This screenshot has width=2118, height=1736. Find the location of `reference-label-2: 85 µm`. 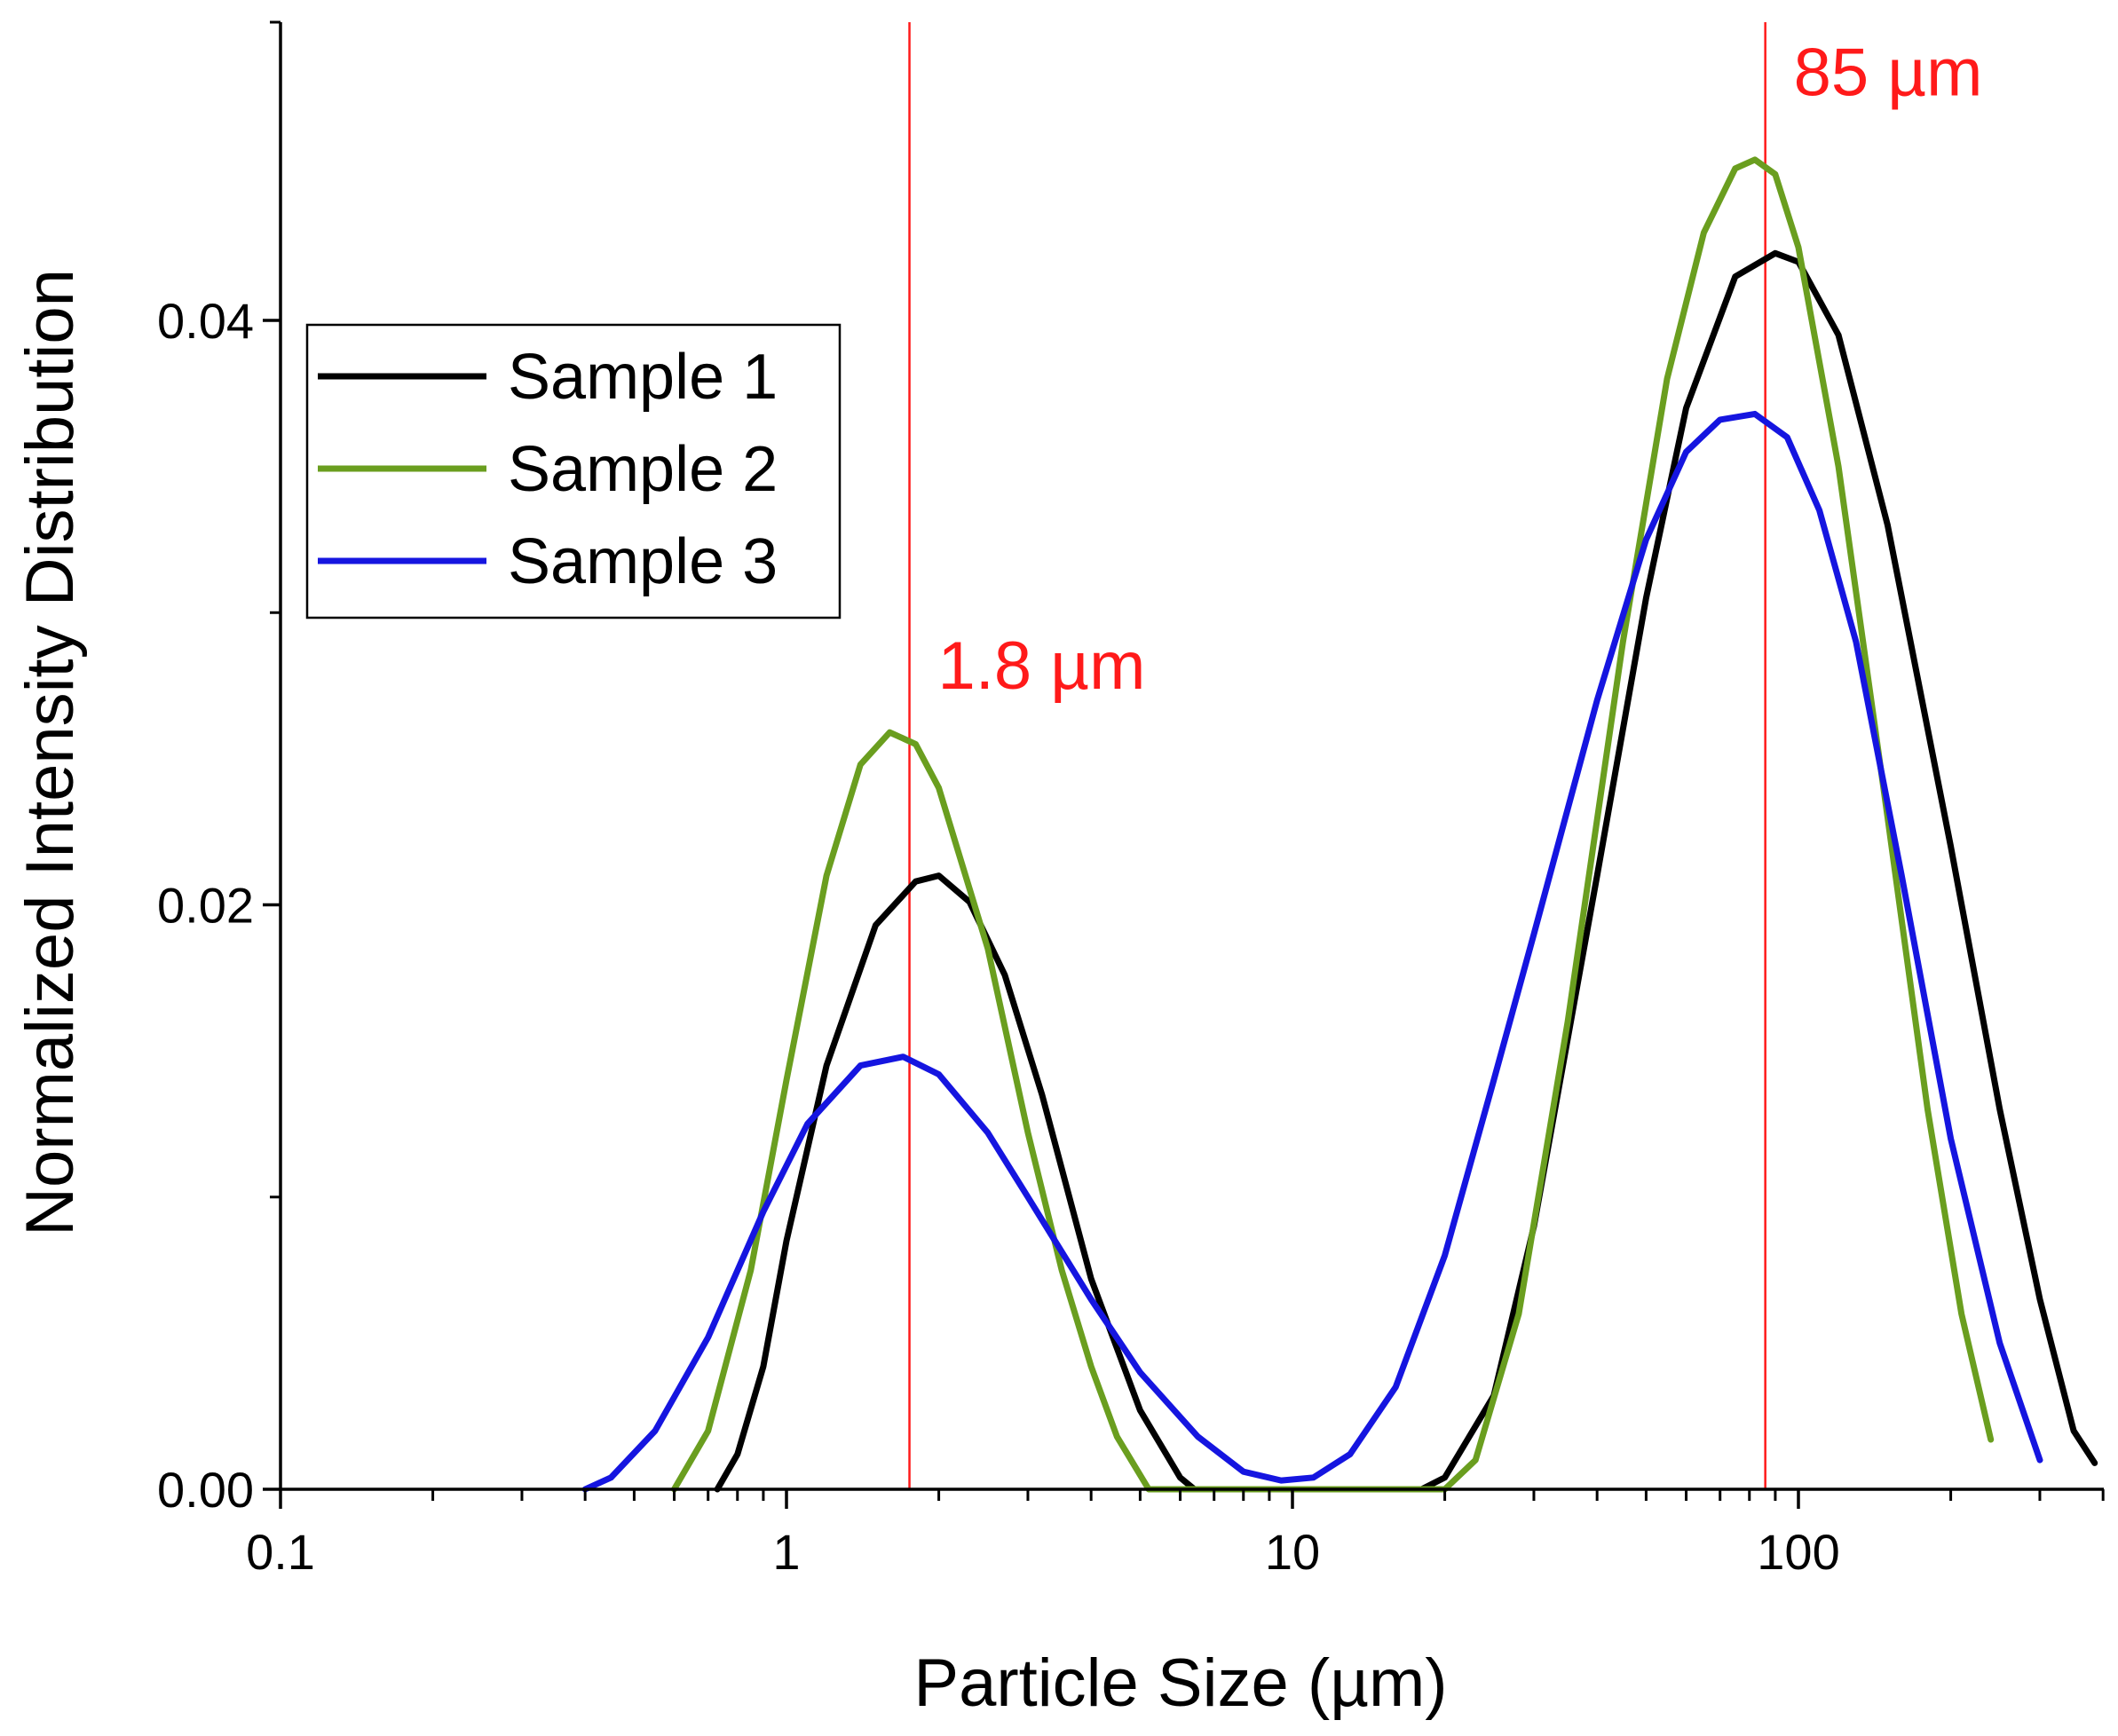

reference-label-2: 85 µm is located at coordinates (1888, 72).